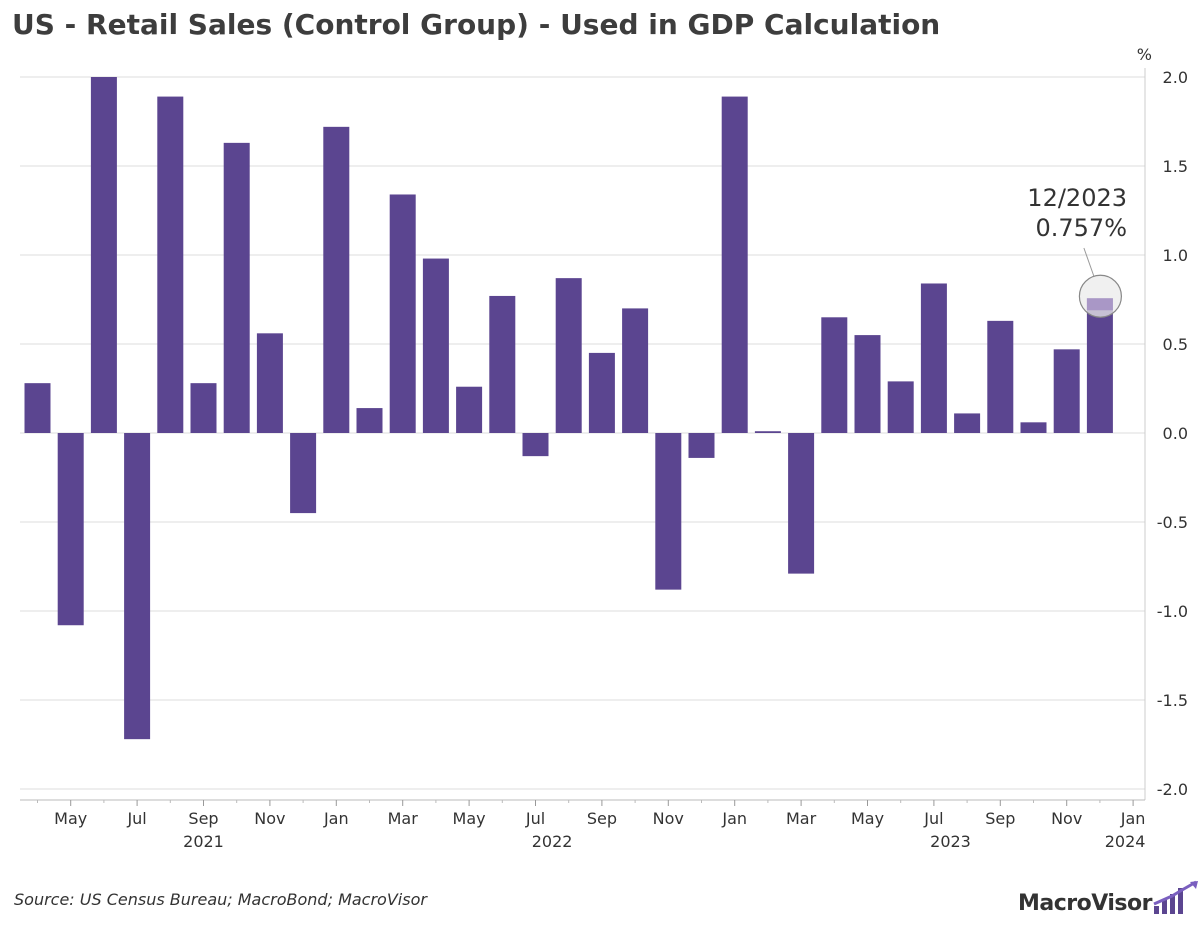 The width and height of the screenshot is (1200, 951). I want to click on highlight-bar-top, so click(1099, 304).